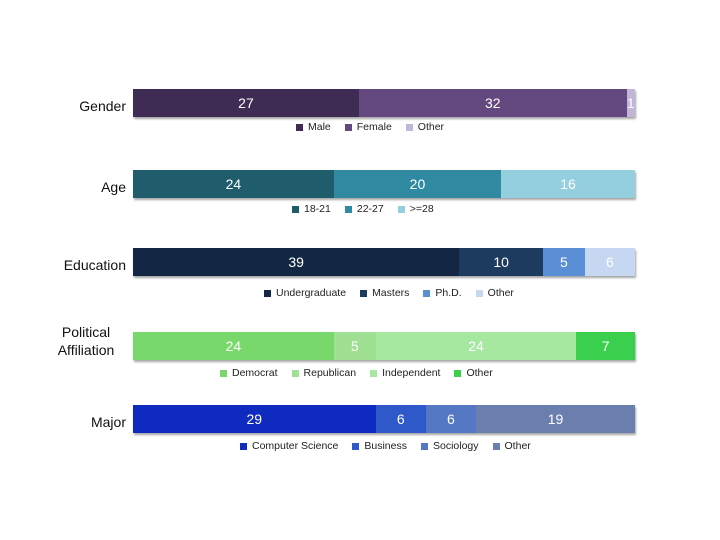 Image resolution: width=720 pixels, height=540 pixels. I want to click on data-label: 10, so click(501, 262).